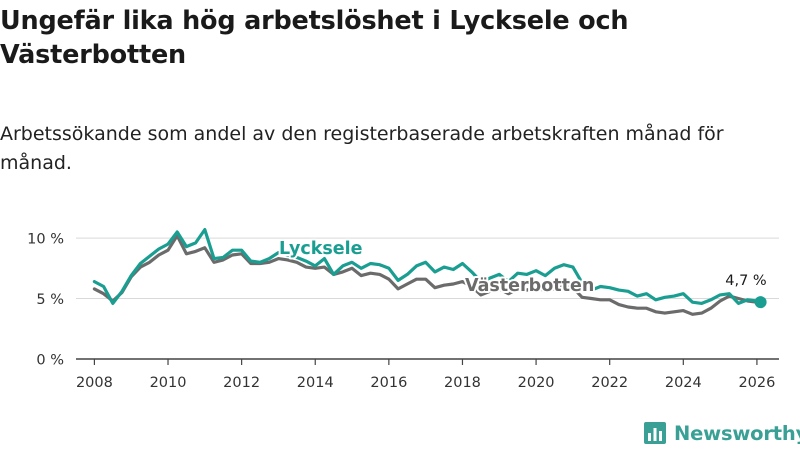 The image size is (800, 450). Describe the element at coordinates (315, 383) in the screenshot. I see `x-tick-label: 2014` at that location.